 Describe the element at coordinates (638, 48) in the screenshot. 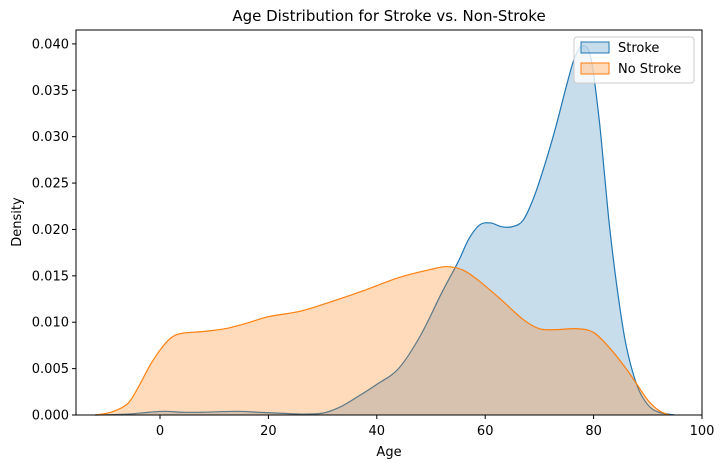

I see `legend-label-stroke: Stroke` at that location.